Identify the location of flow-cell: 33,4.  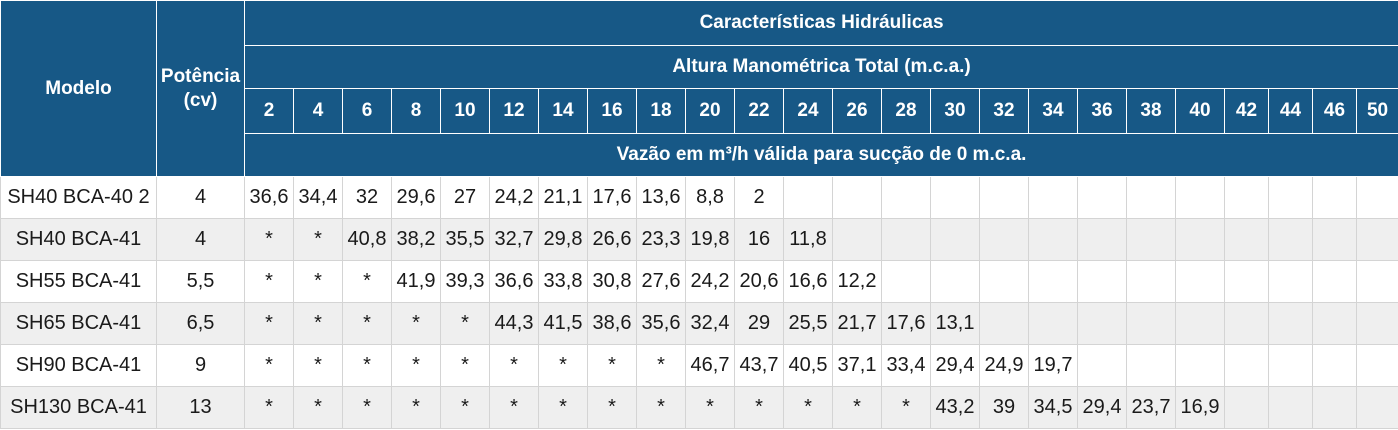
(906, 365).